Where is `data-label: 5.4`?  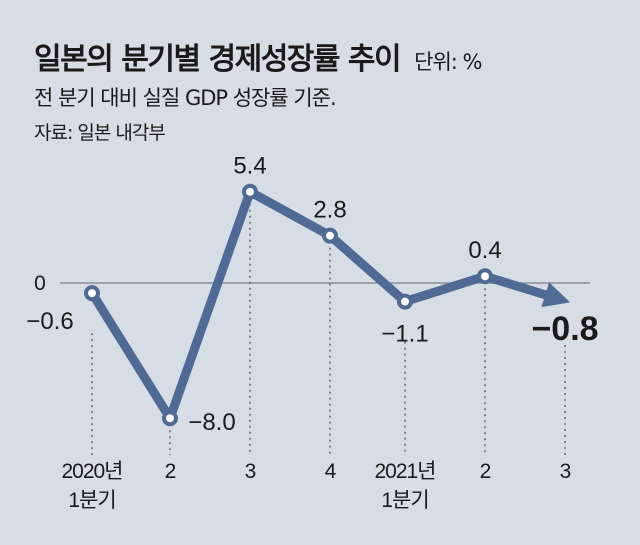
data-label: 5.4 is located at coordinates (249, 166).